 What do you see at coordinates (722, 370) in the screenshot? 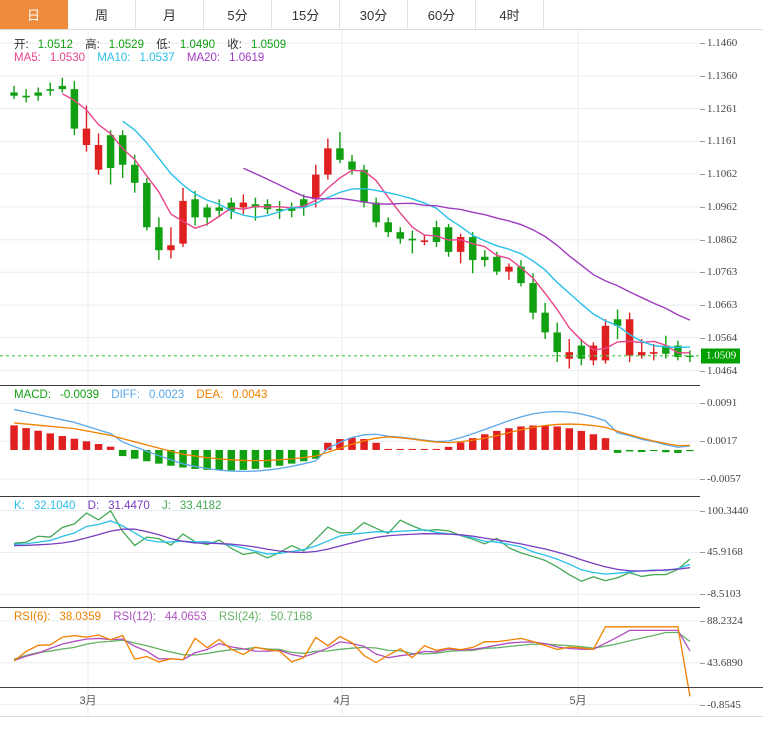
I see `axis-tick-label: 1.0464` at bounding box center [722, 370].